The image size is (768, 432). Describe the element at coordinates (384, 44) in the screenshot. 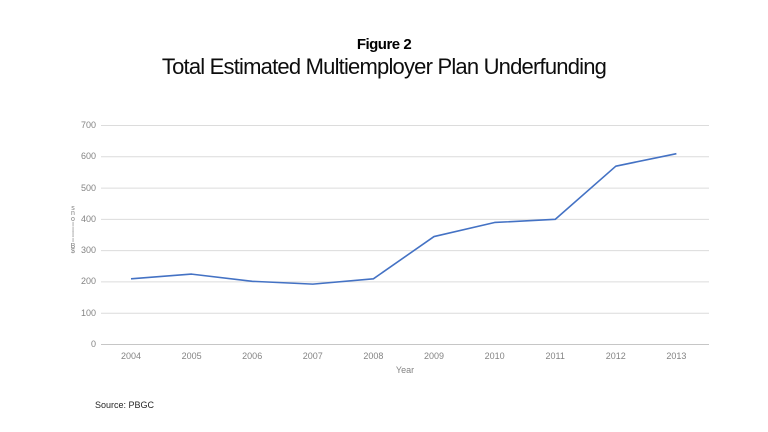

I see `figure-label: Figure 2` at that location.